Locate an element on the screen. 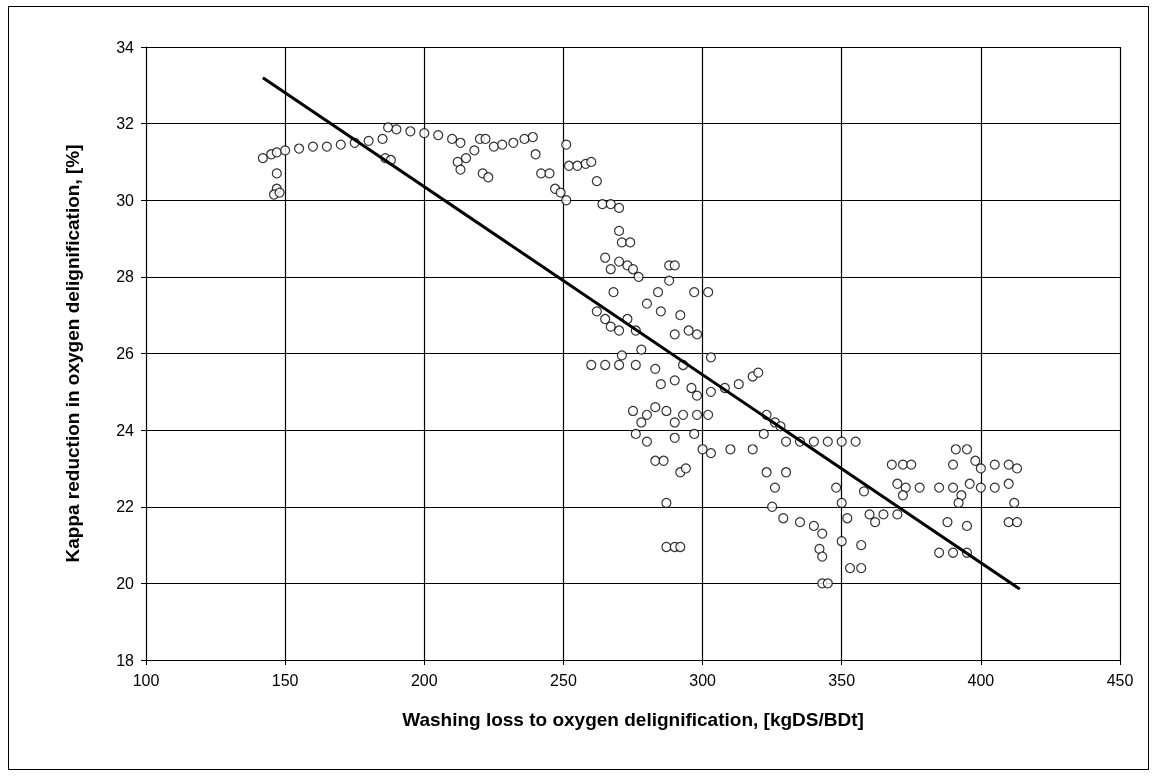 The height and width of the screenshot is (782, 1161). x-tick-label: 100 is located at coordinates (146, 680).